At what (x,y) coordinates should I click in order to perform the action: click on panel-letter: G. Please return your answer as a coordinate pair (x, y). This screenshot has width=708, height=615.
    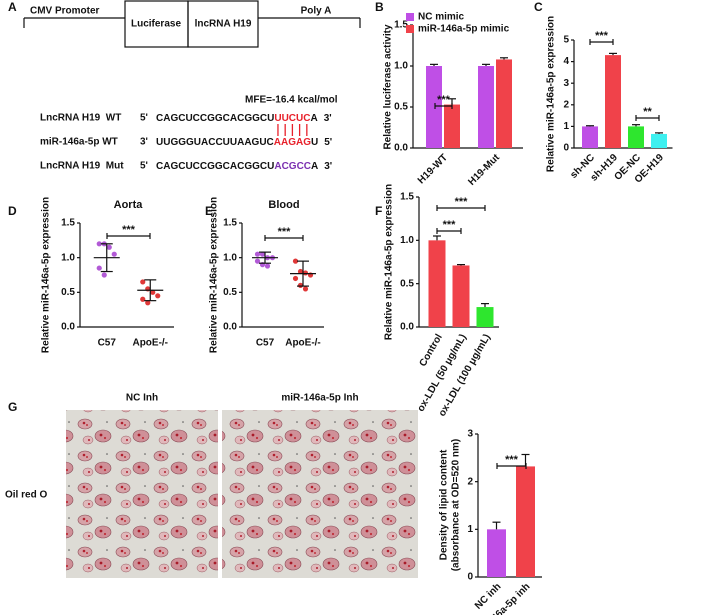
    Looking at the image, I should click on (12, 407).